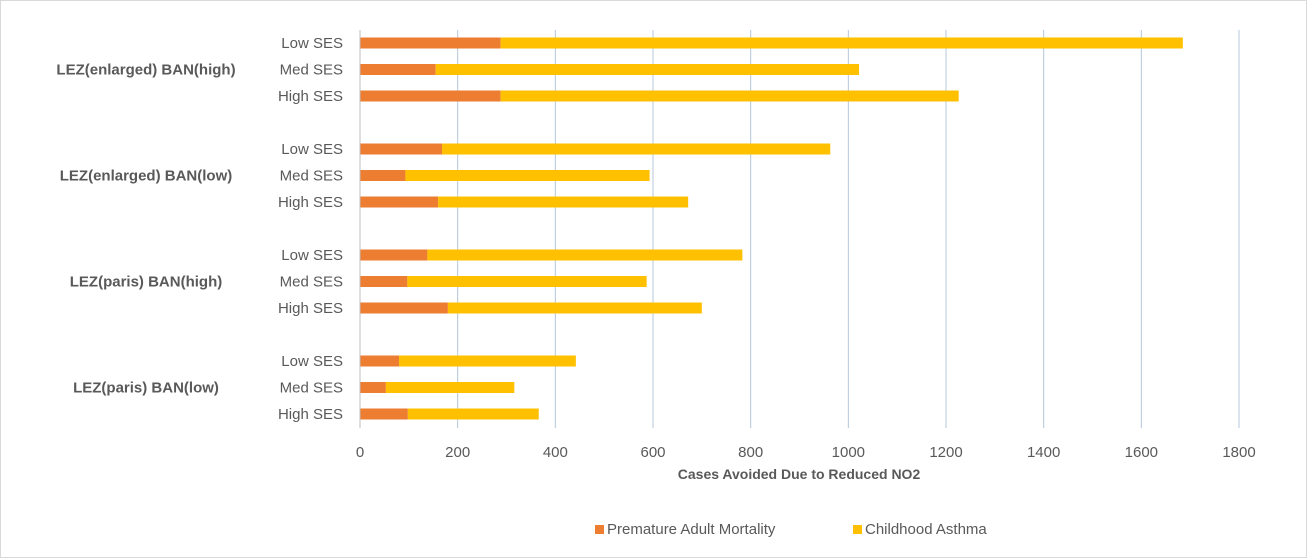 The width and height of the screenshot is (1307, 558). Describe the element at coordinates (945, 452) in the screenshot. I see `x-tick-label: 1200` at that location.